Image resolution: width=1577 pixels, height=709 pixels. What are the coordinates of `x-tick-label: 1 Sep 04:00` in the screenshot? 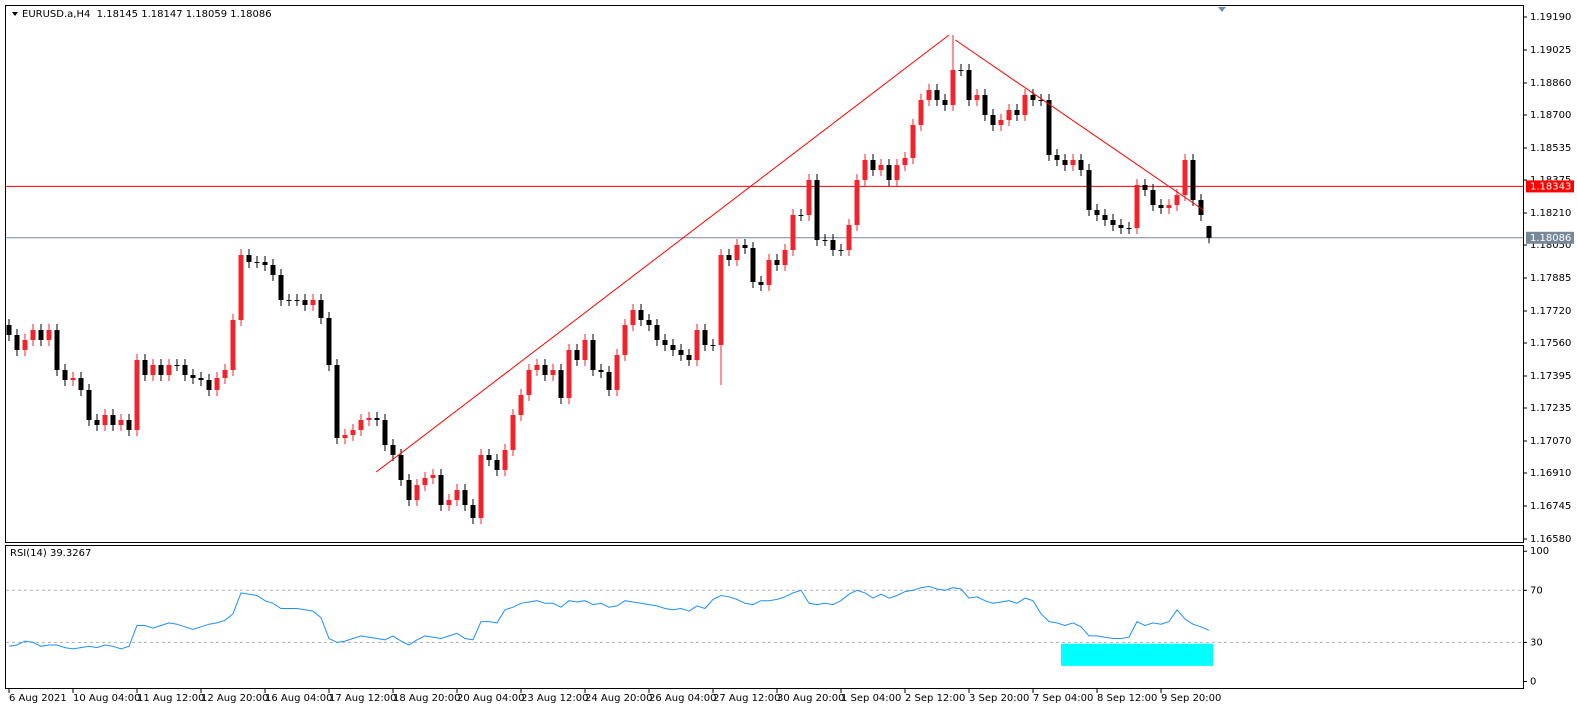 It's located at (871, 698).